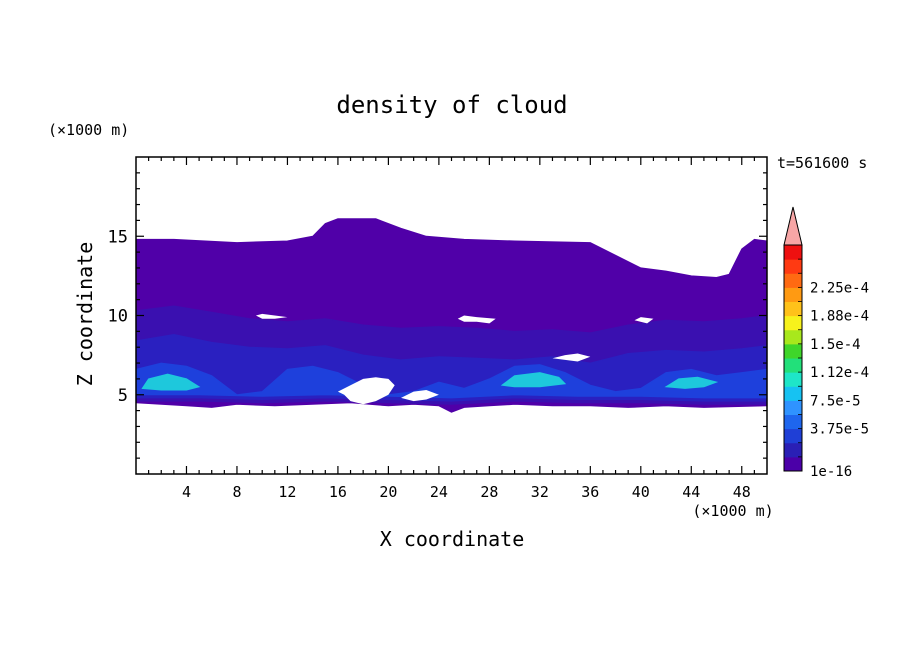 This screenshot has height=654, width=904. I want to click on x-tick-label: 16, so click(338, 492).